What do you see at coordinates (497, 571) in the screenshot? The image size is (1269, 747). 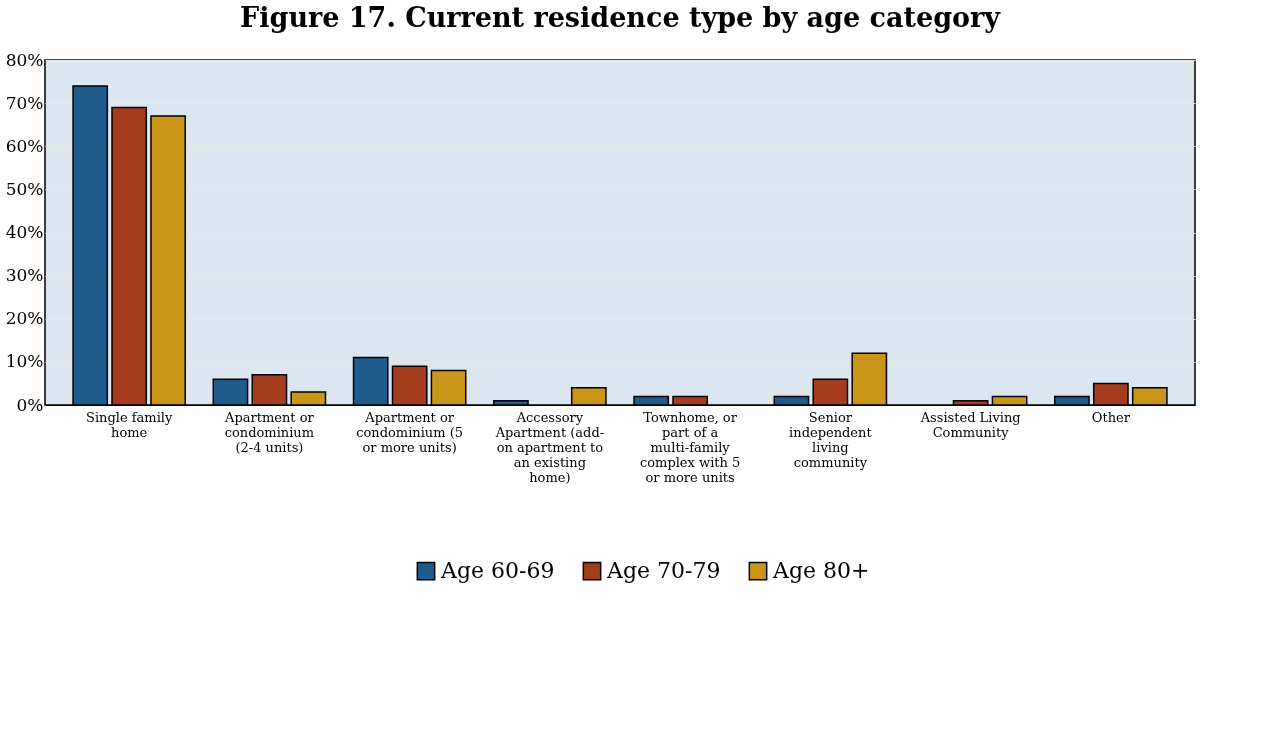 I see `legend-label: Age 60-69` at bounding box center [497, 571].